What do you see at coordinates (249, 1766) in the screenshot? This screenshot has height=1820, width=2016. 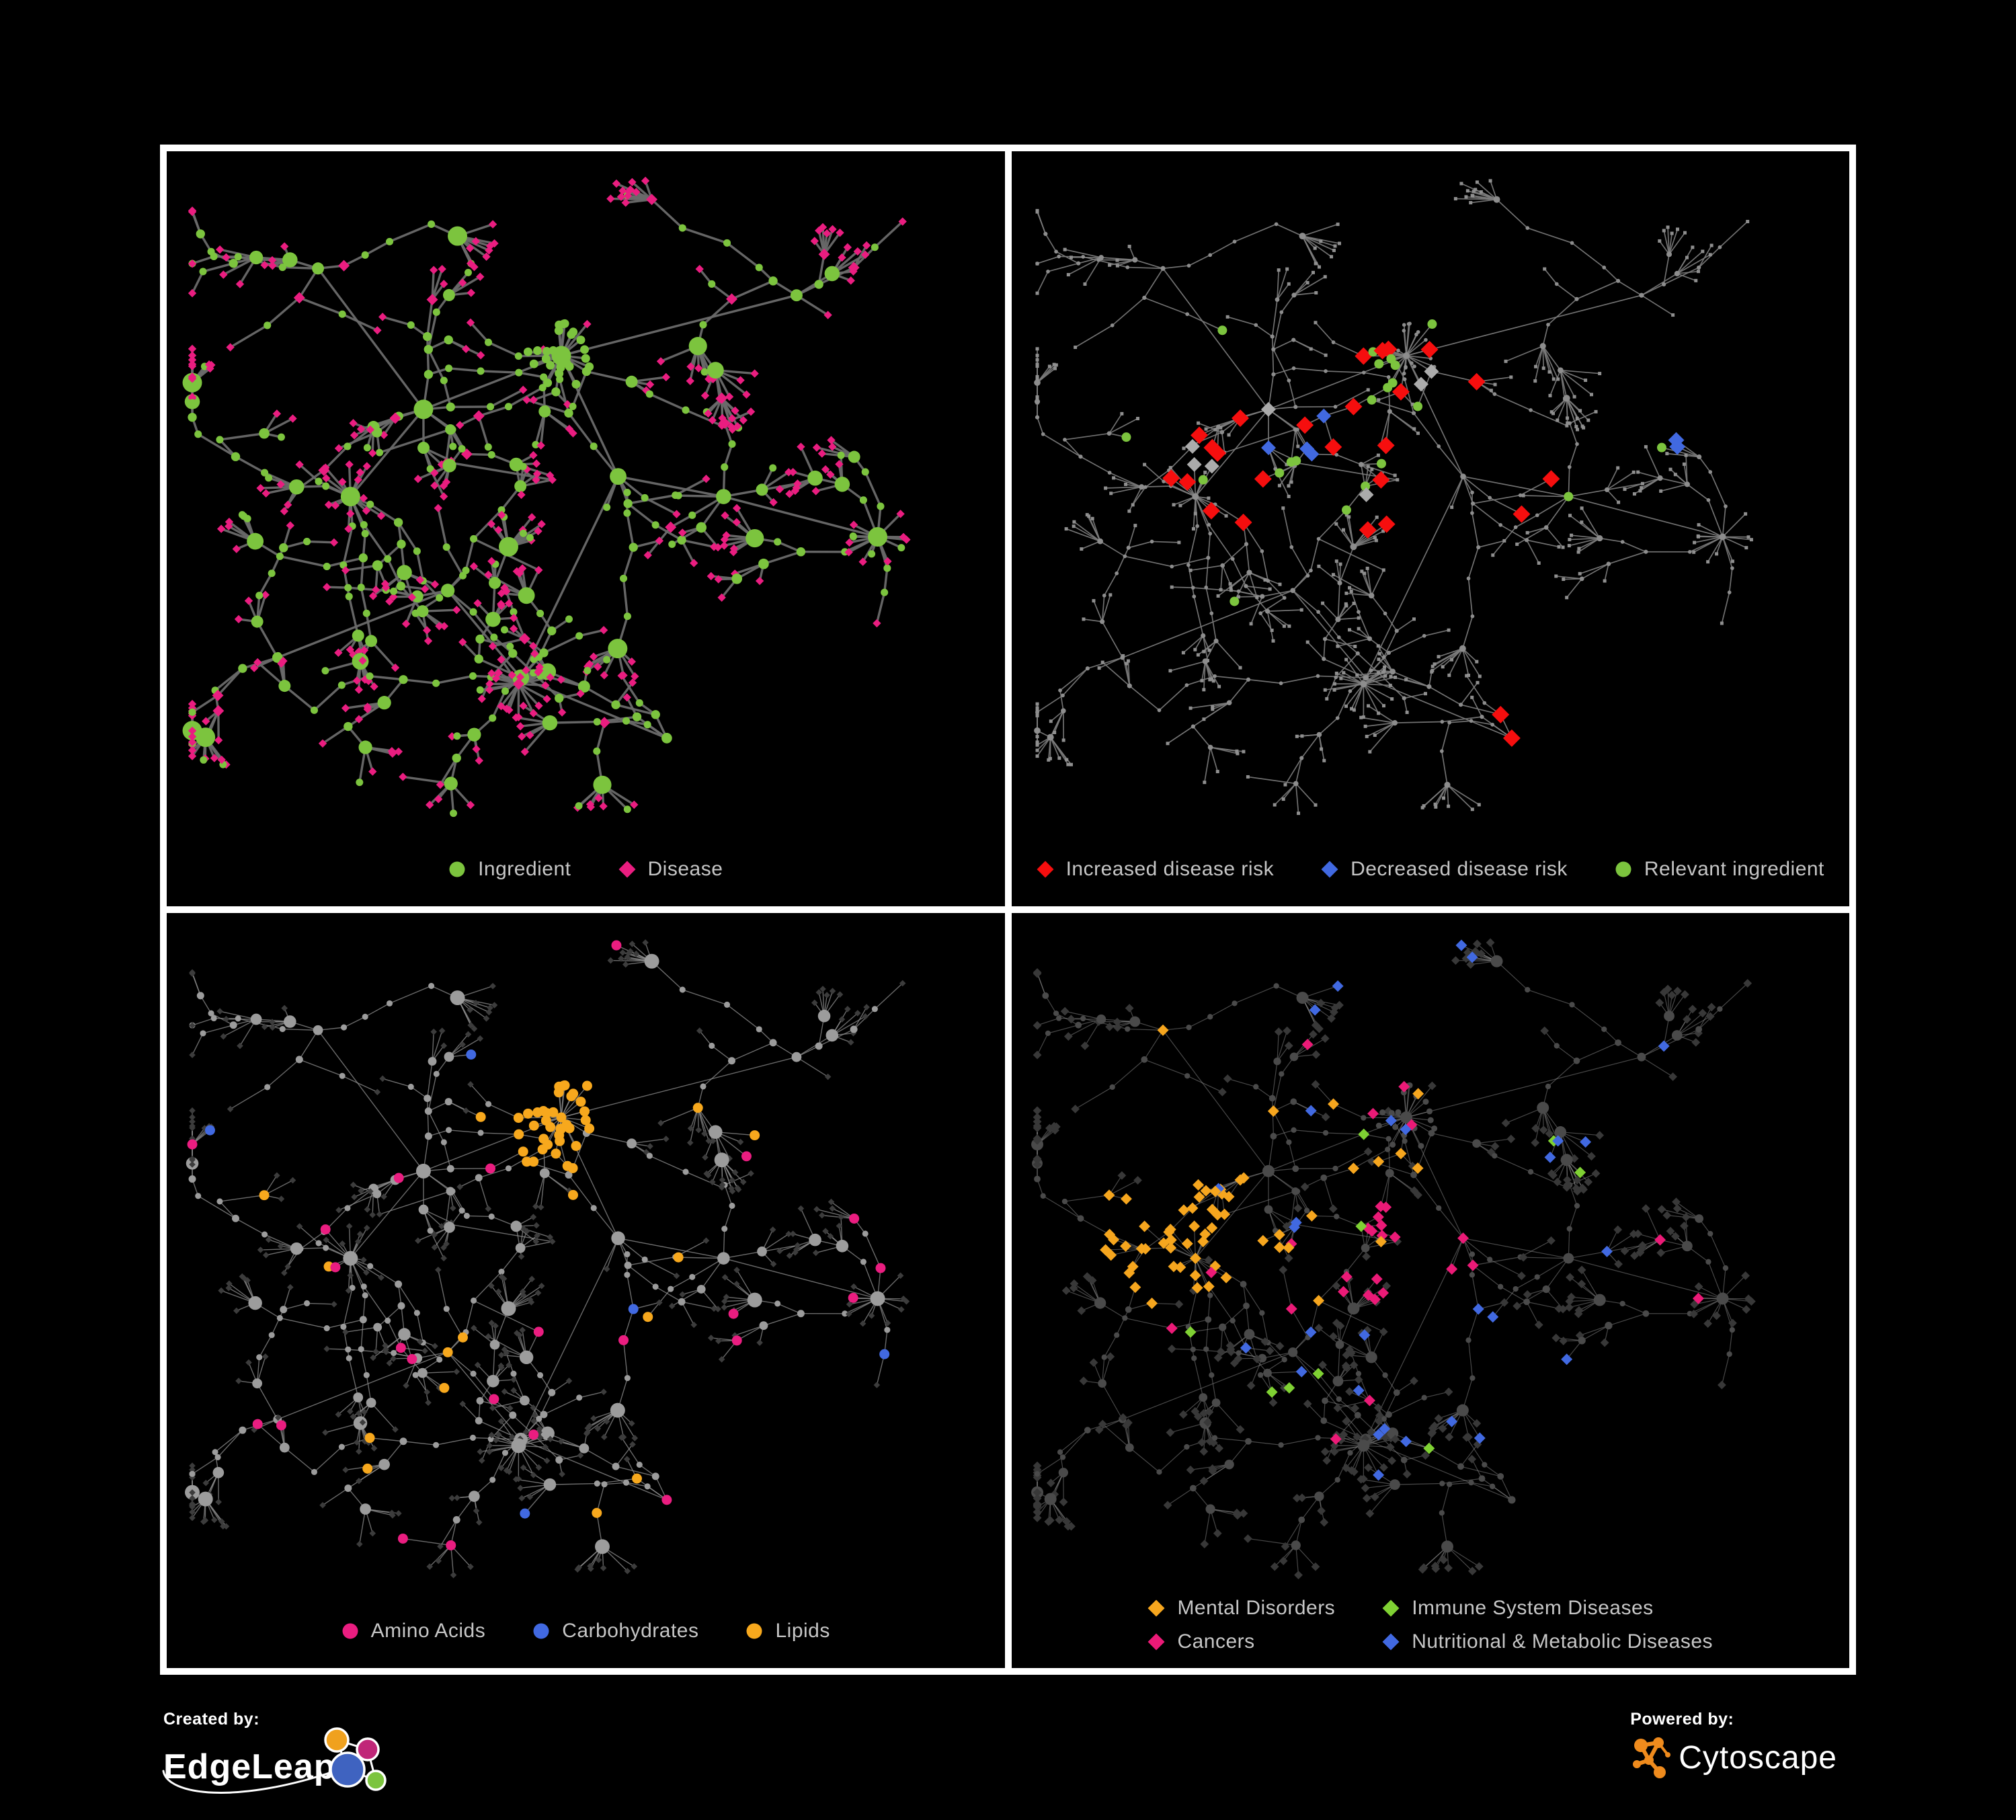 I see `edgeleap-brand-text: EdgeLeap` at bounding box center [249, 1766].